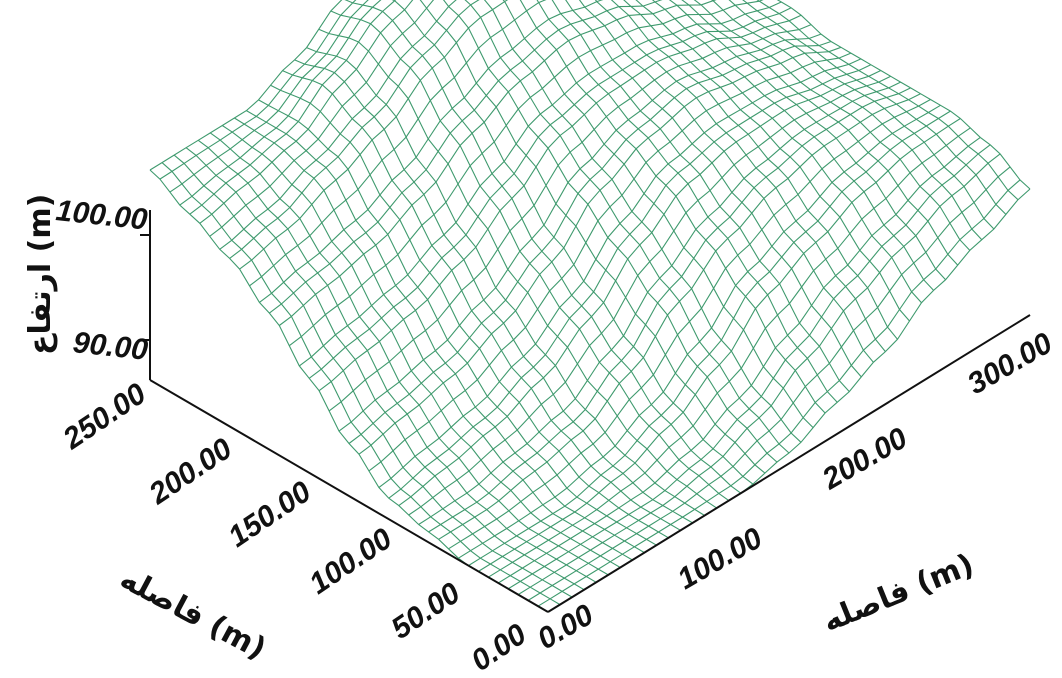 The image size is (1062, 678). Describe the element at coordinates (349, 496) in the screenshot. I see `y-axis-line` at that location.